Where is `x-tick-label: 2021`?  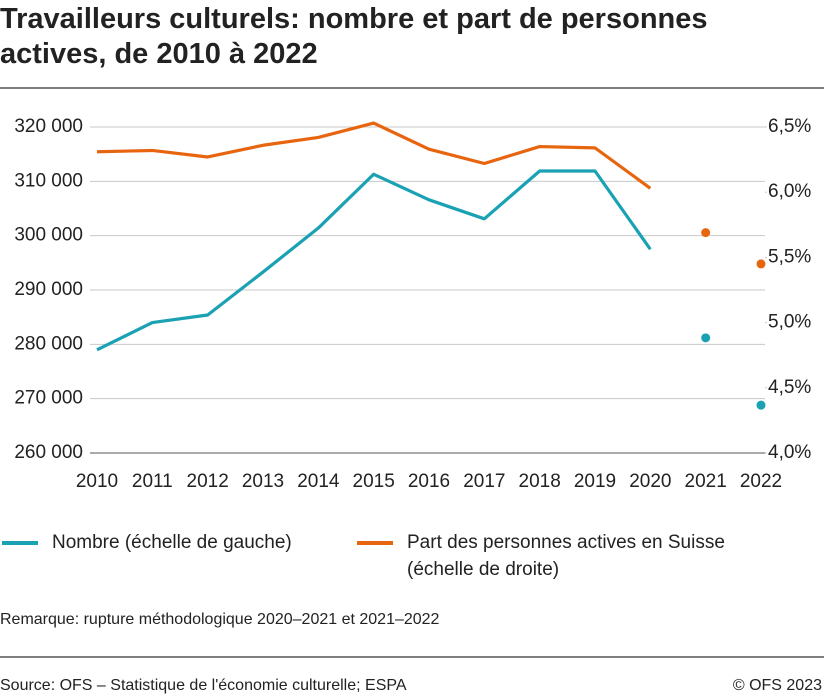 x-tick-label: 2021 is located at coordinates (706, 481).